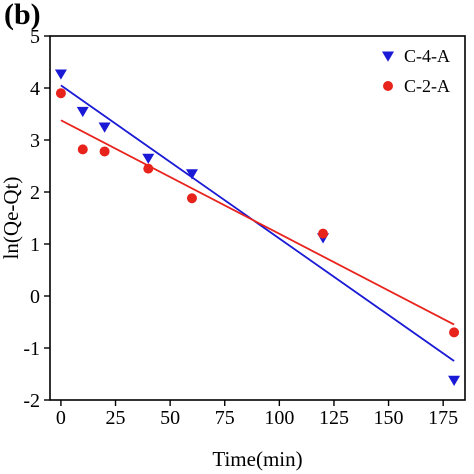 The width and height of the screenshot is (474, 474). What do you see at coordinates (257, 459) in the screenshot?
I see `x-axis-label: Time(min)` at bounding box center [257, 459].